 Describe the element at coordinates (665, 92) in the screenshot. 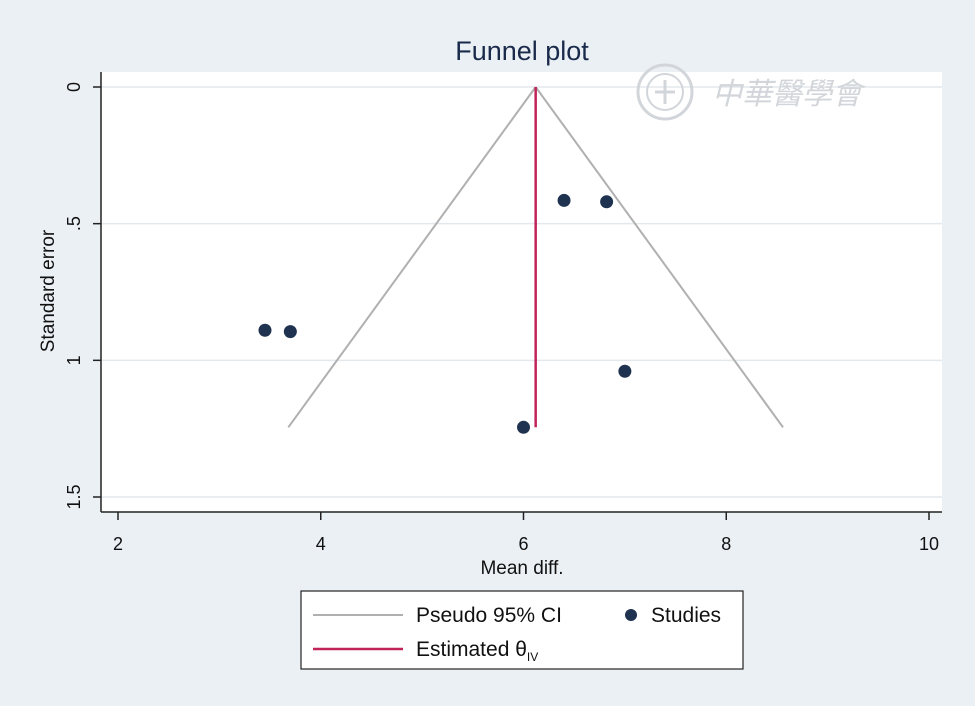

I see `watermark-logo` at that location.